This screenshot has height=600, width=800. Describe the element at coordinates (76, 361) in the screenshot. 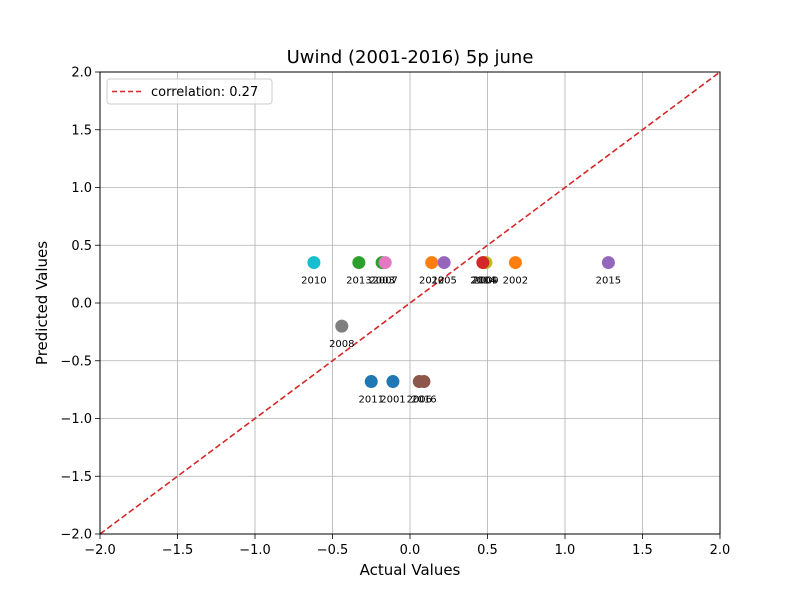

I see `y-tick-label: −0.5` at that location.